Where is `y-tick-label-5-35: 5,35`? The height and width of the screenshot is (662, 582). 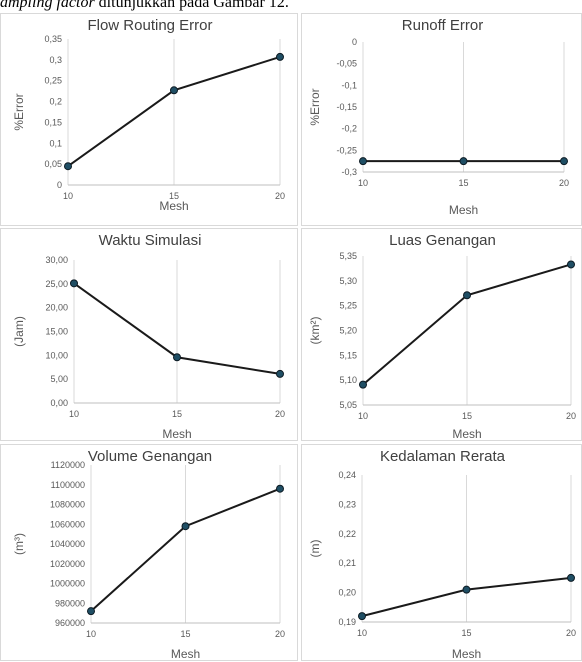
y-tick-label-5-35: 5,35 is located at coordinates (348, 256).